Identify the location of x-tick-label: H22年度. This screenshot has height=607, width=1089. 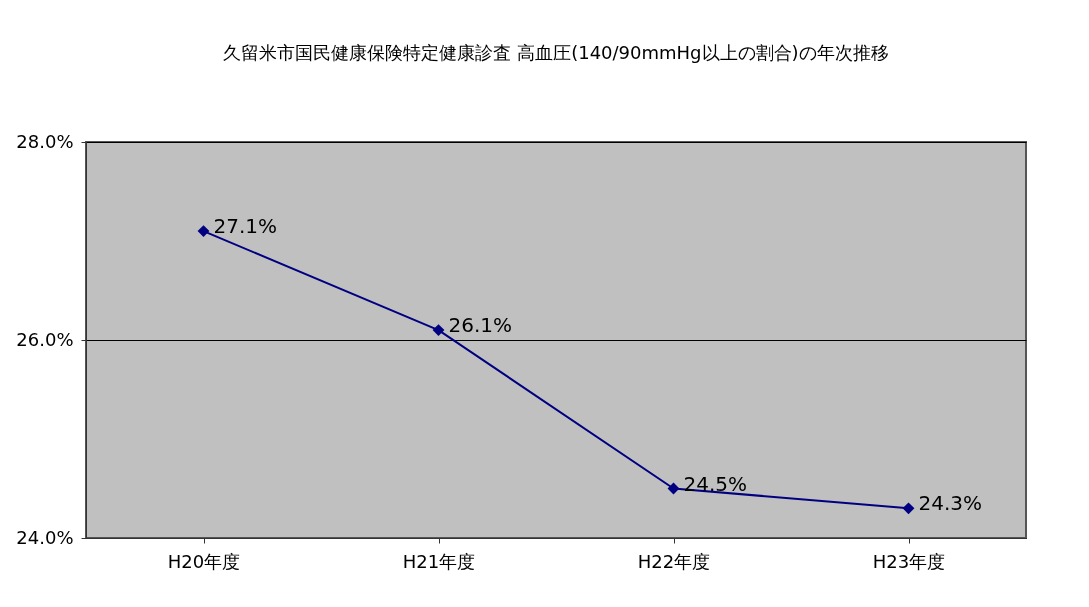
(674, 561).